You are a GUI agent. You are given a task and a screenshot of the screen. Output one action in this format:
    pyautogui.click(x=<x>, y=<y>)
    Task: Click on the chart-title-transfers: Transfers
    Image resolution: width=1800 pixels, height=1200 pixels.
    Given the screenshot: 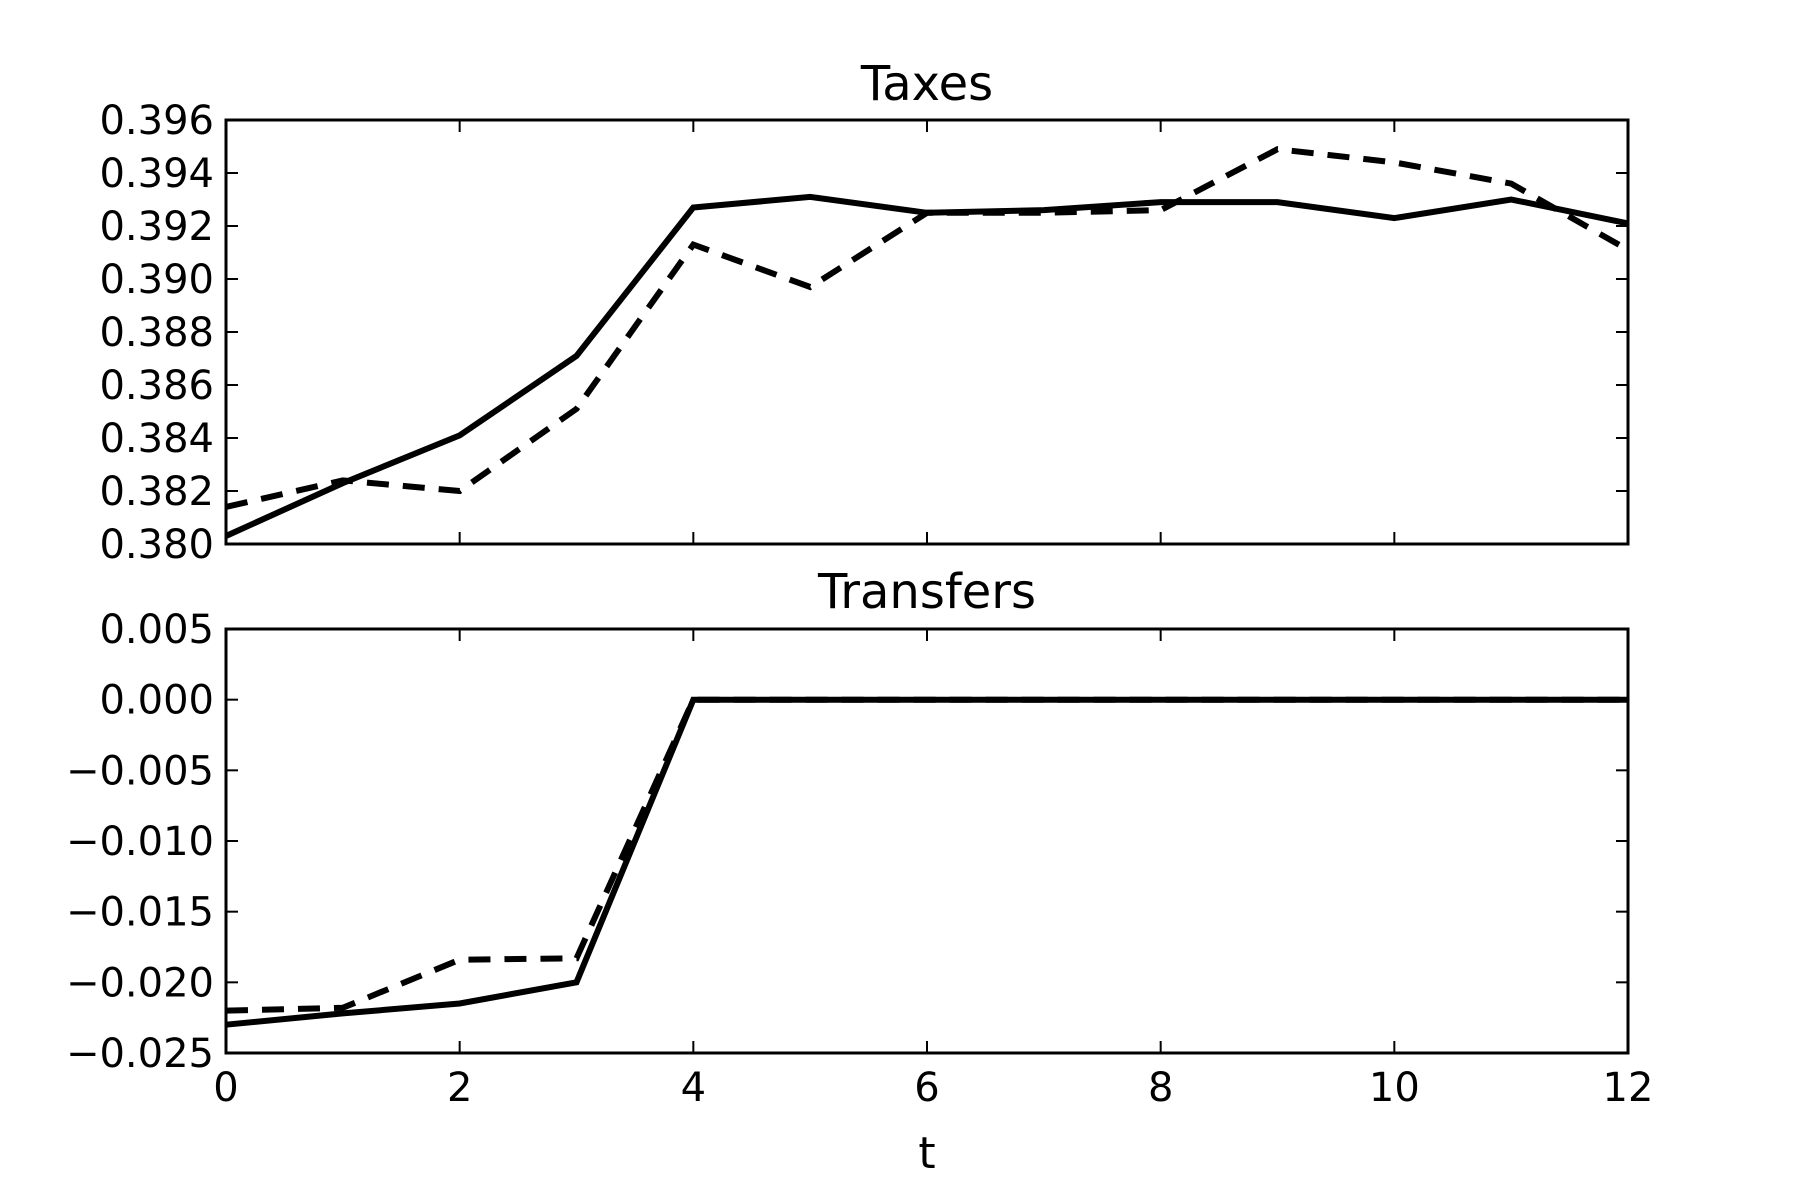 What is the action you would take?
    pyautogui.click(x=926, y=592)
    